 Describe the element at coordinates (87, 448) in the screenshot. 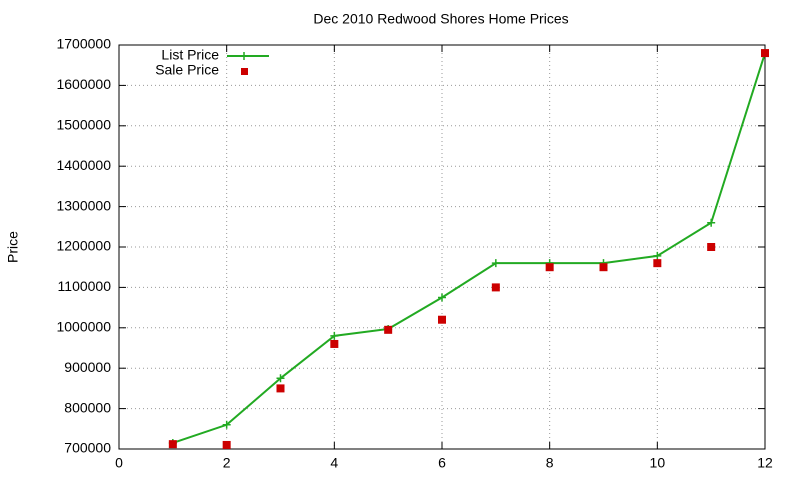

I see `y-tick-label: 700000` at that location.